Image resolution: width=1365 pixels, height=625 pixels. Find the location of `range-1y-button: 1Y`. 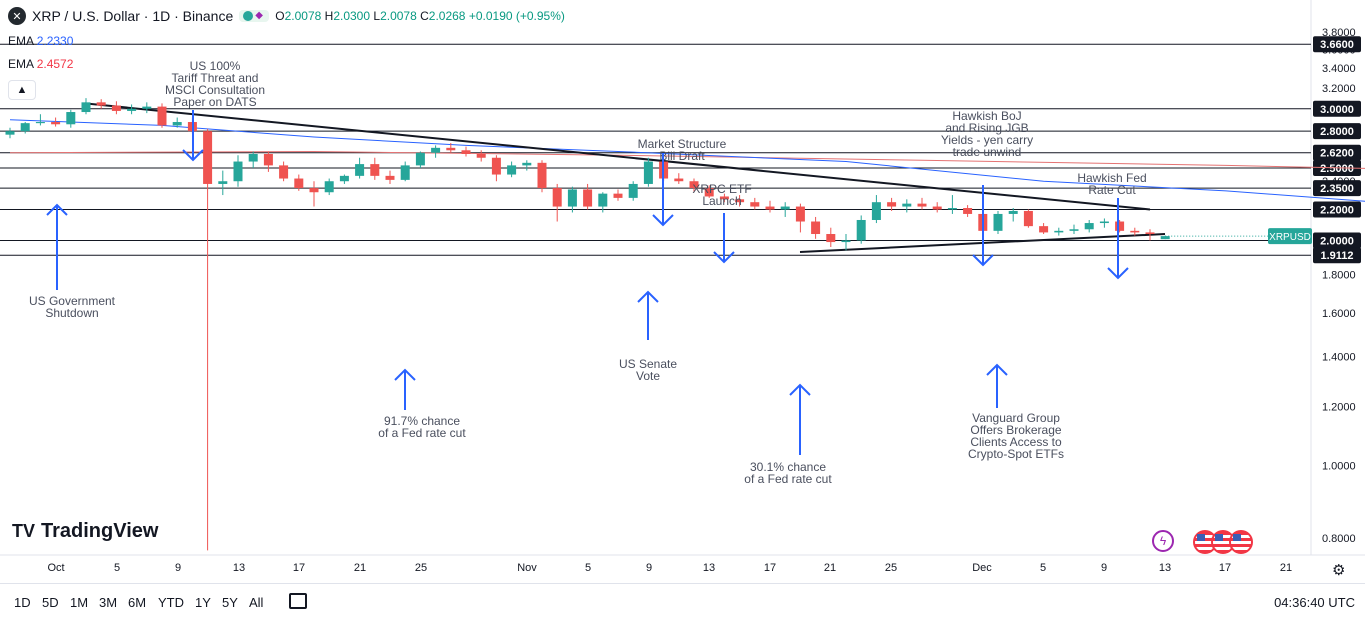

range-1y-button: 1Y is located at coordinates (203, 602).